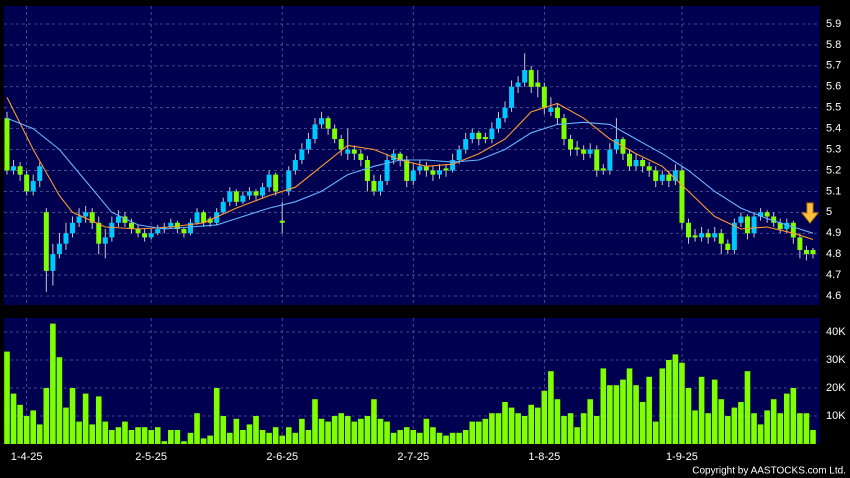 Image resolution: width=850 pixels, height=478 pixels. What do you see at coordinates (833, 254) in the screenshot?
I see `y-tick-label: 4.8` at bounding box center [833, 254].